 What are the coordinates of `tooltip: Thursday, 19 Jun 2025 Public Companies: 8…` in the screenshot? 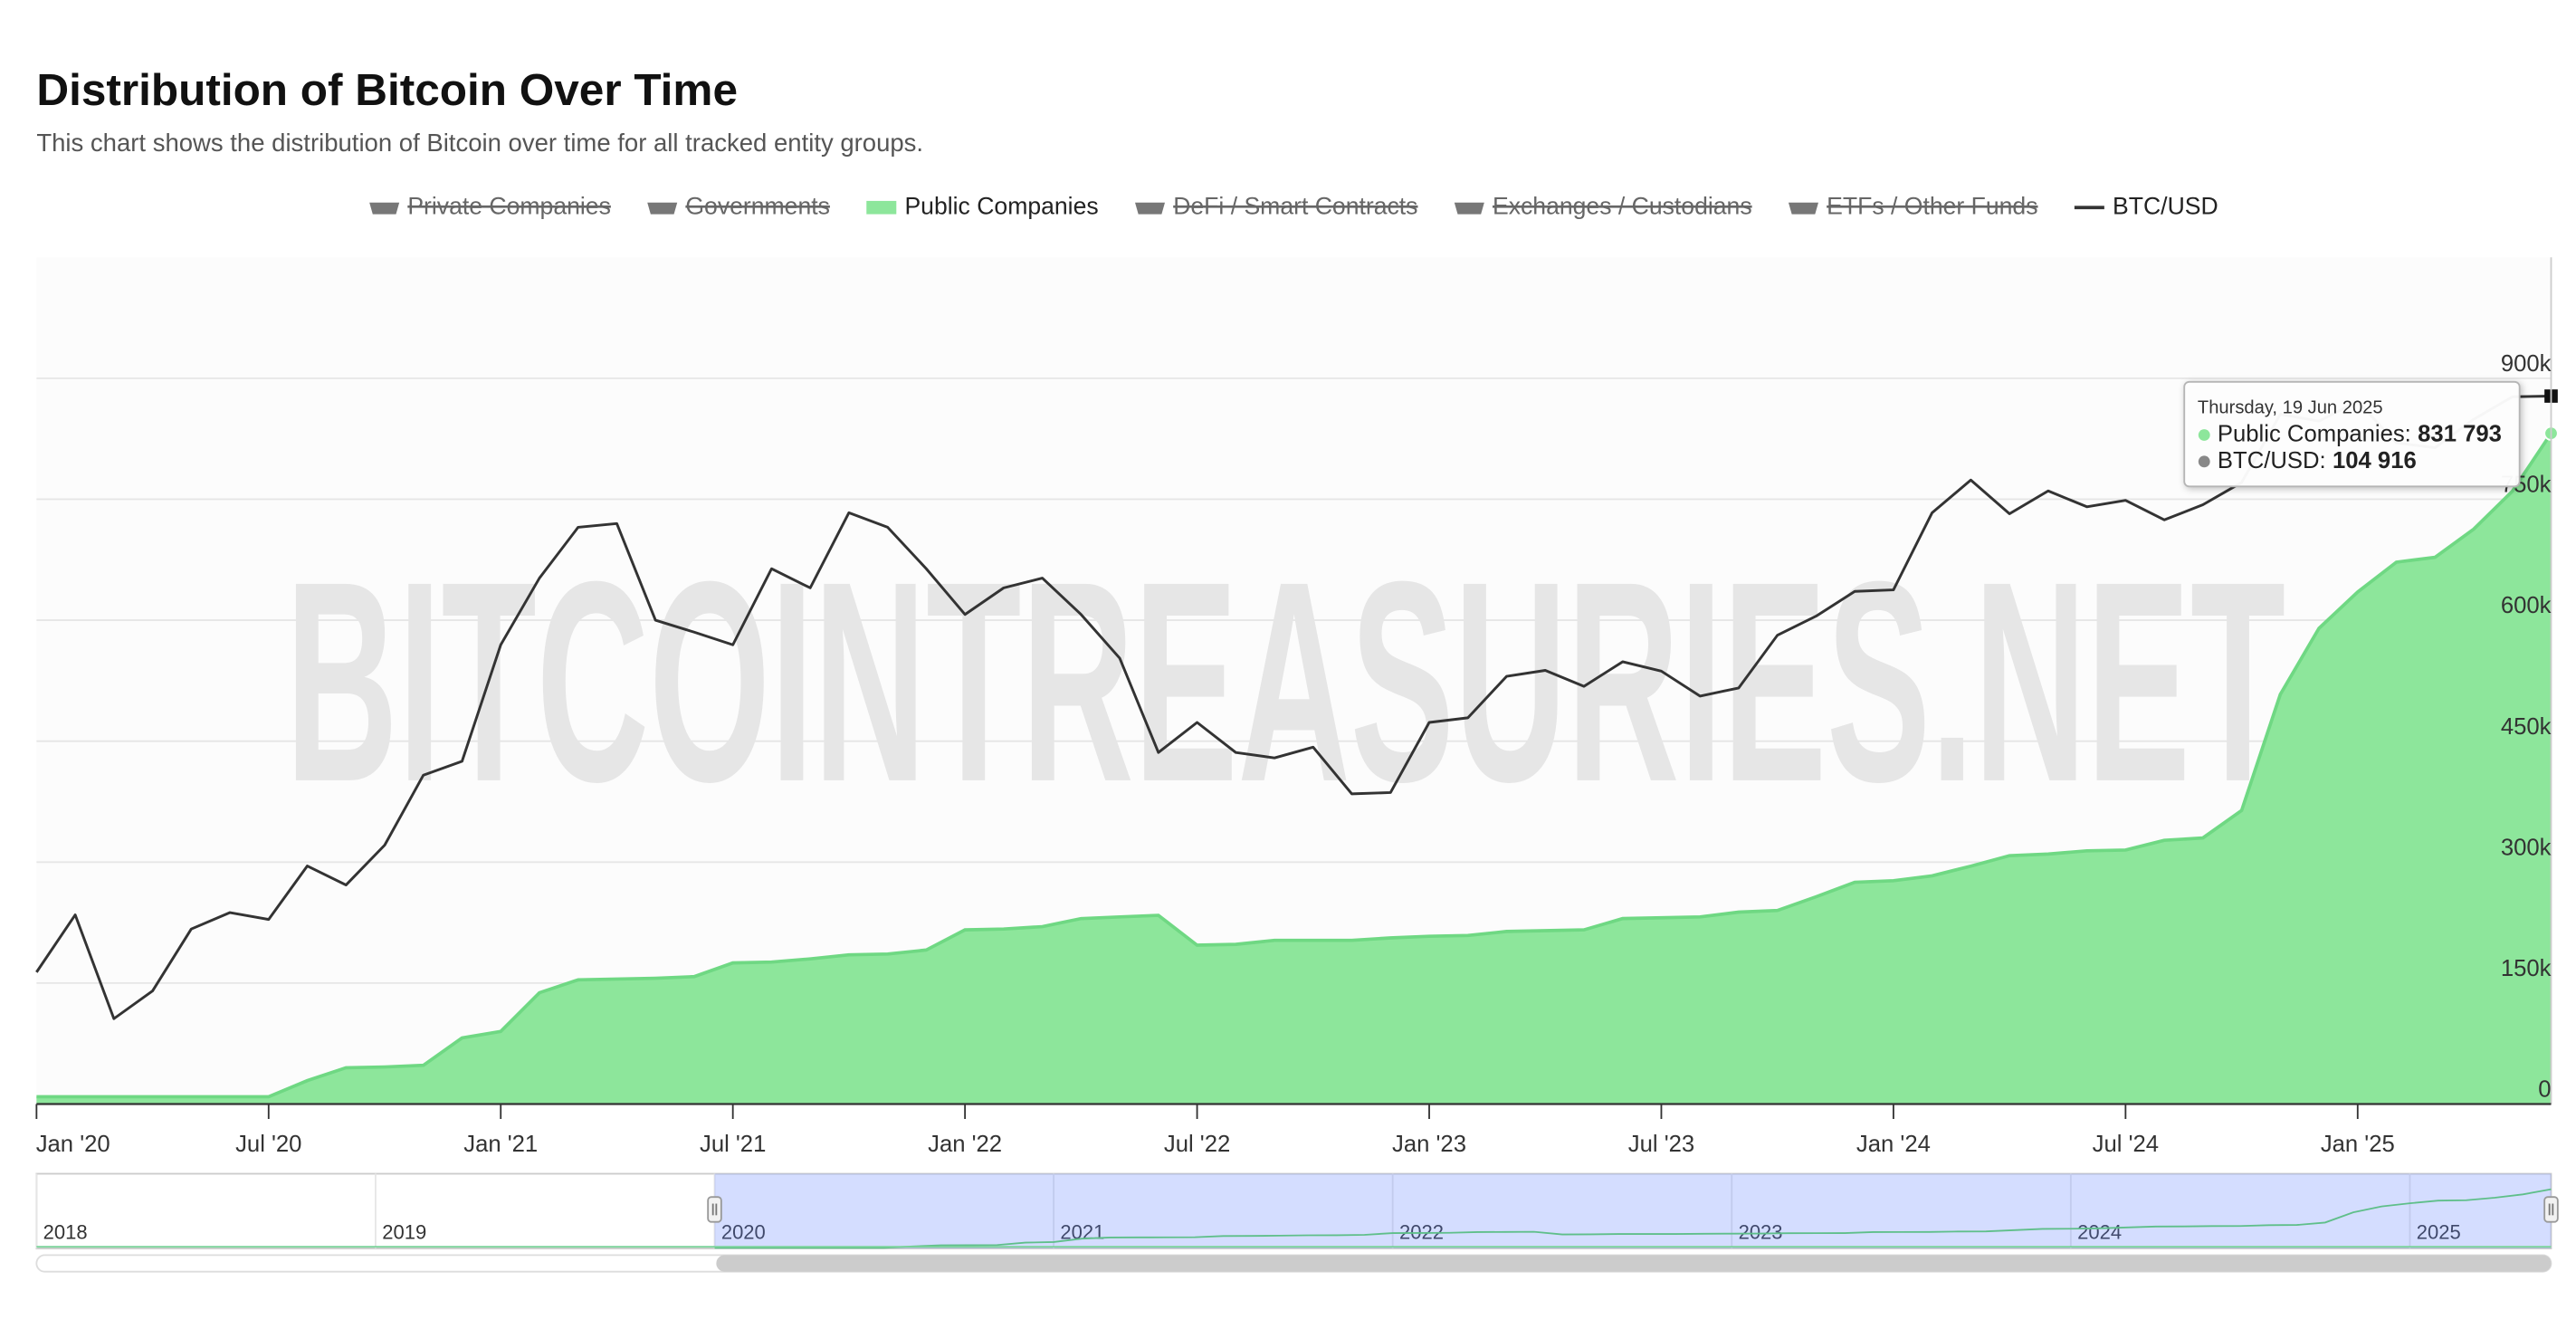 It's located at (2352, 434).